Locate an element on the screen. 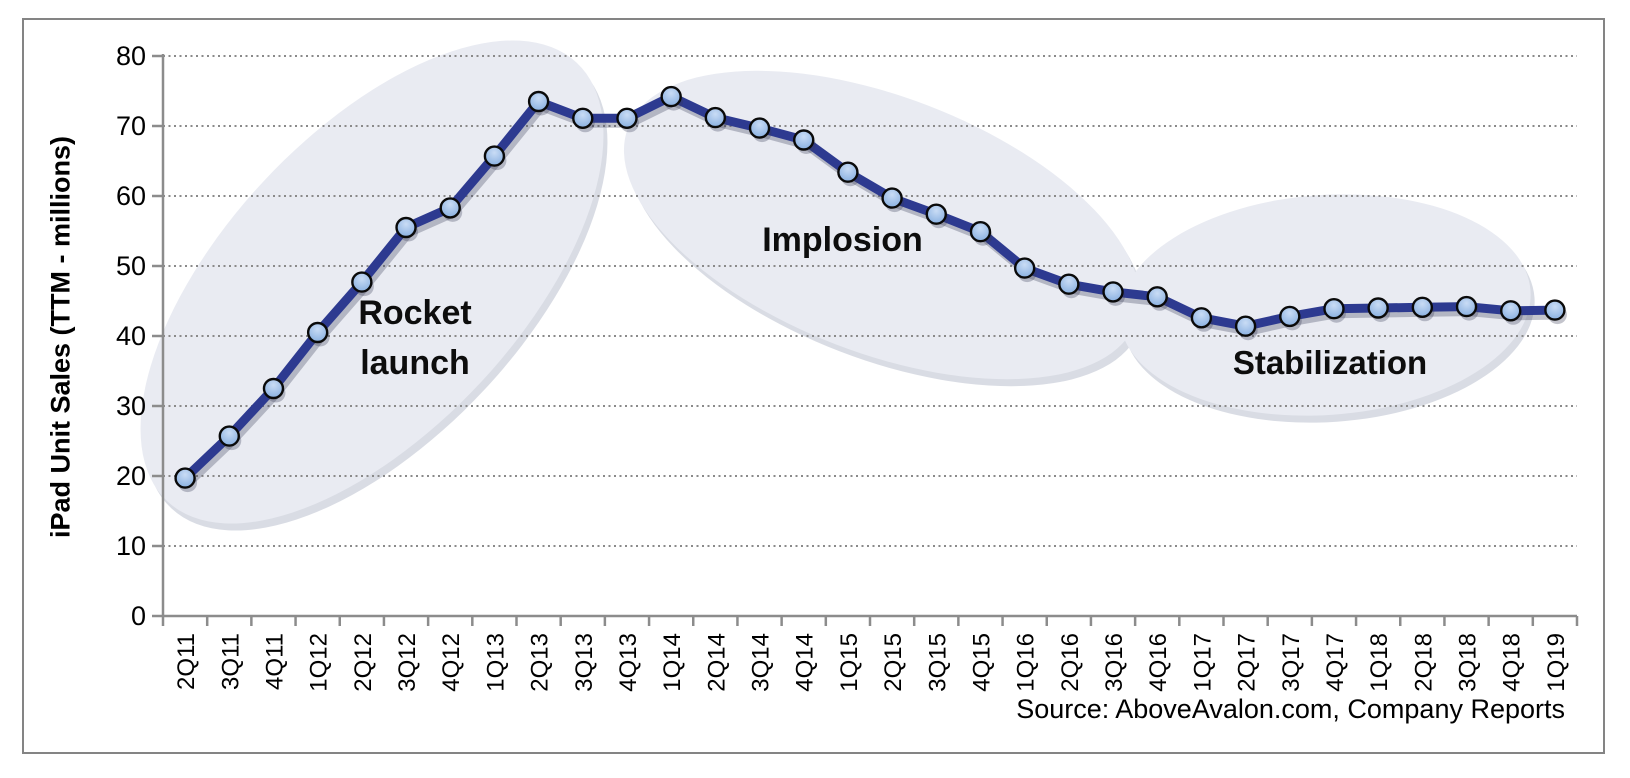  x-category-label: 3Q17 is located at coordinates (1291, 662).